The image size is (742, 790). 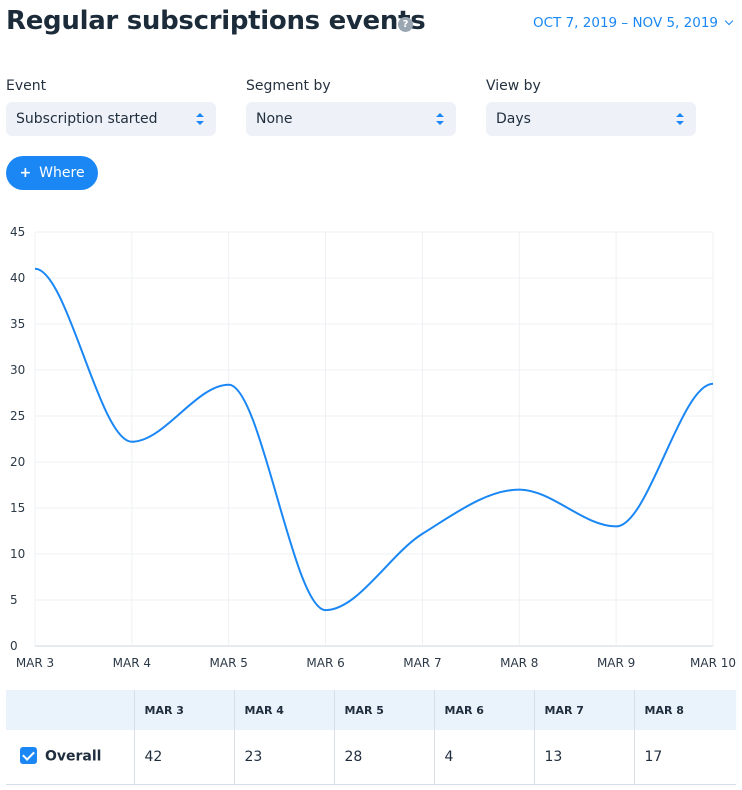 What do you see at coordinates (17, 370) in the screenshot?
I see `y-tick-label: 30` at bounding box center [17, 370].